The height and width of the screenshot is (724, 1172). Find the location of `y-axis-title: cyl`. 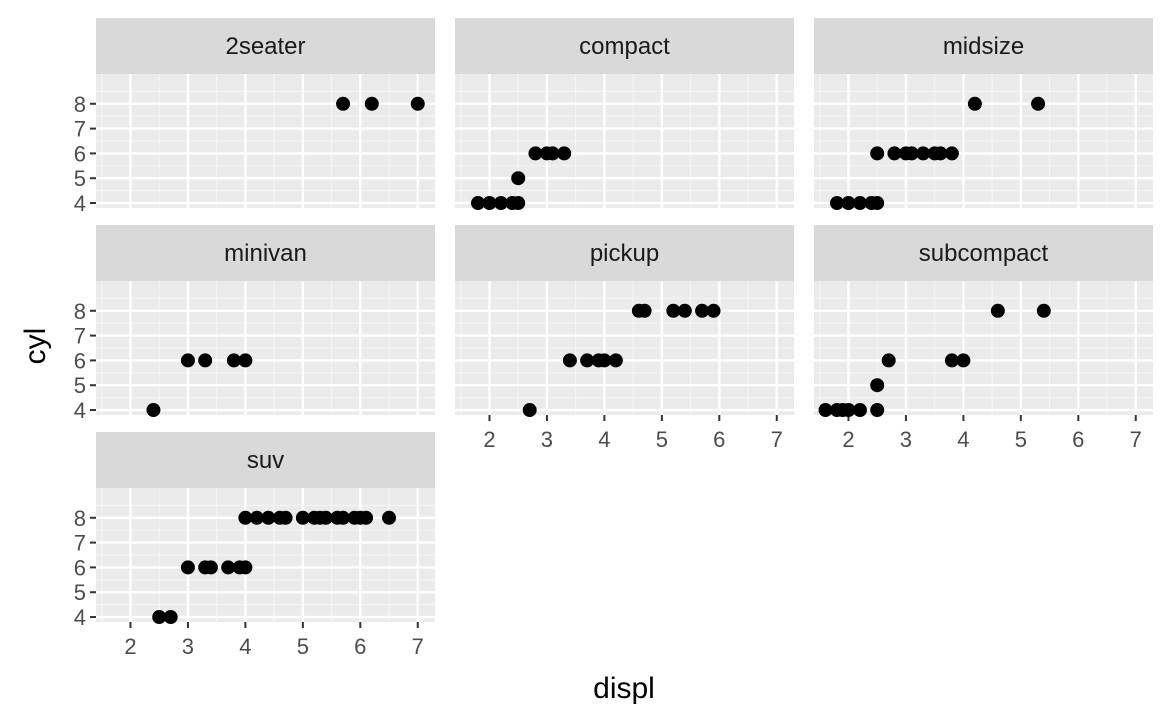

y-axis-title: cyl is located at coordinates (35, 346).